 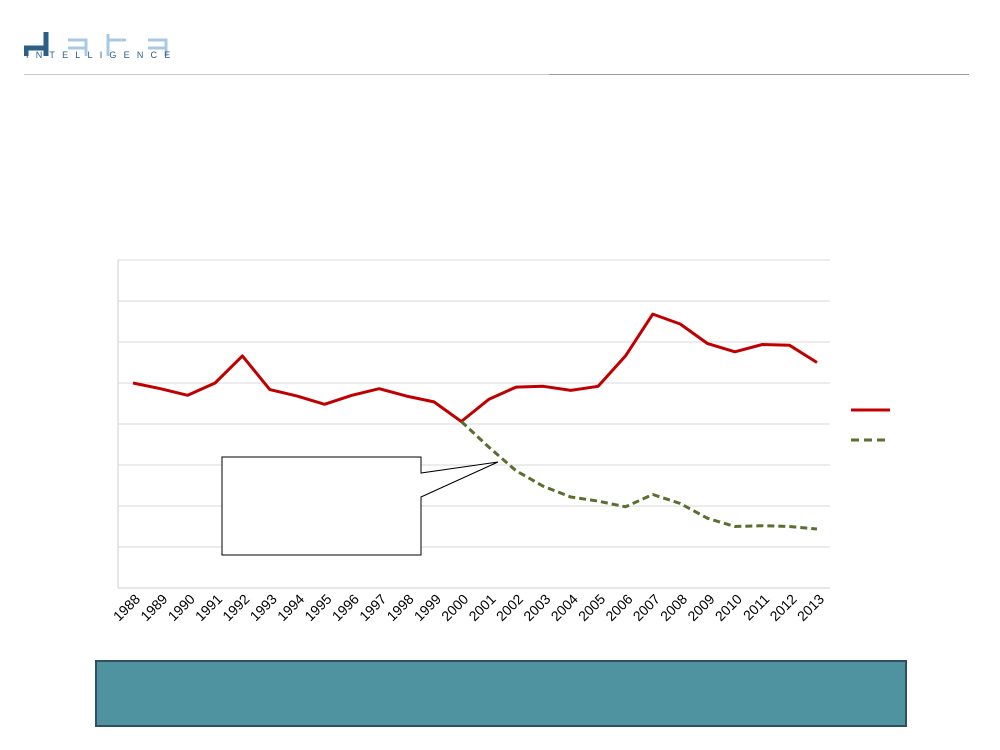 What do you see at coordinates (153, 607) in the screenshot?
I see `x-tick-label: 1989` at bounding box center [153, 607].